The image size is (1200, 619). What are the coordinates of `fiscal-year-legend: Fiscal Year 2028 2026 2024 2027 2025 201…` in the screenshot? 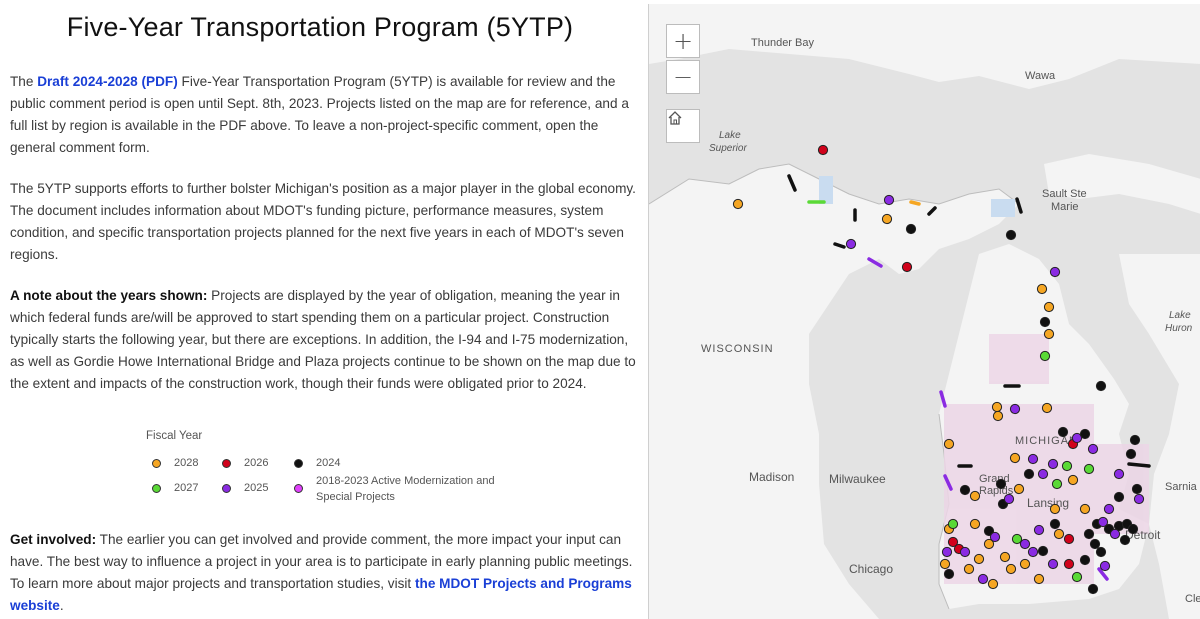 It's located at (320, 466).